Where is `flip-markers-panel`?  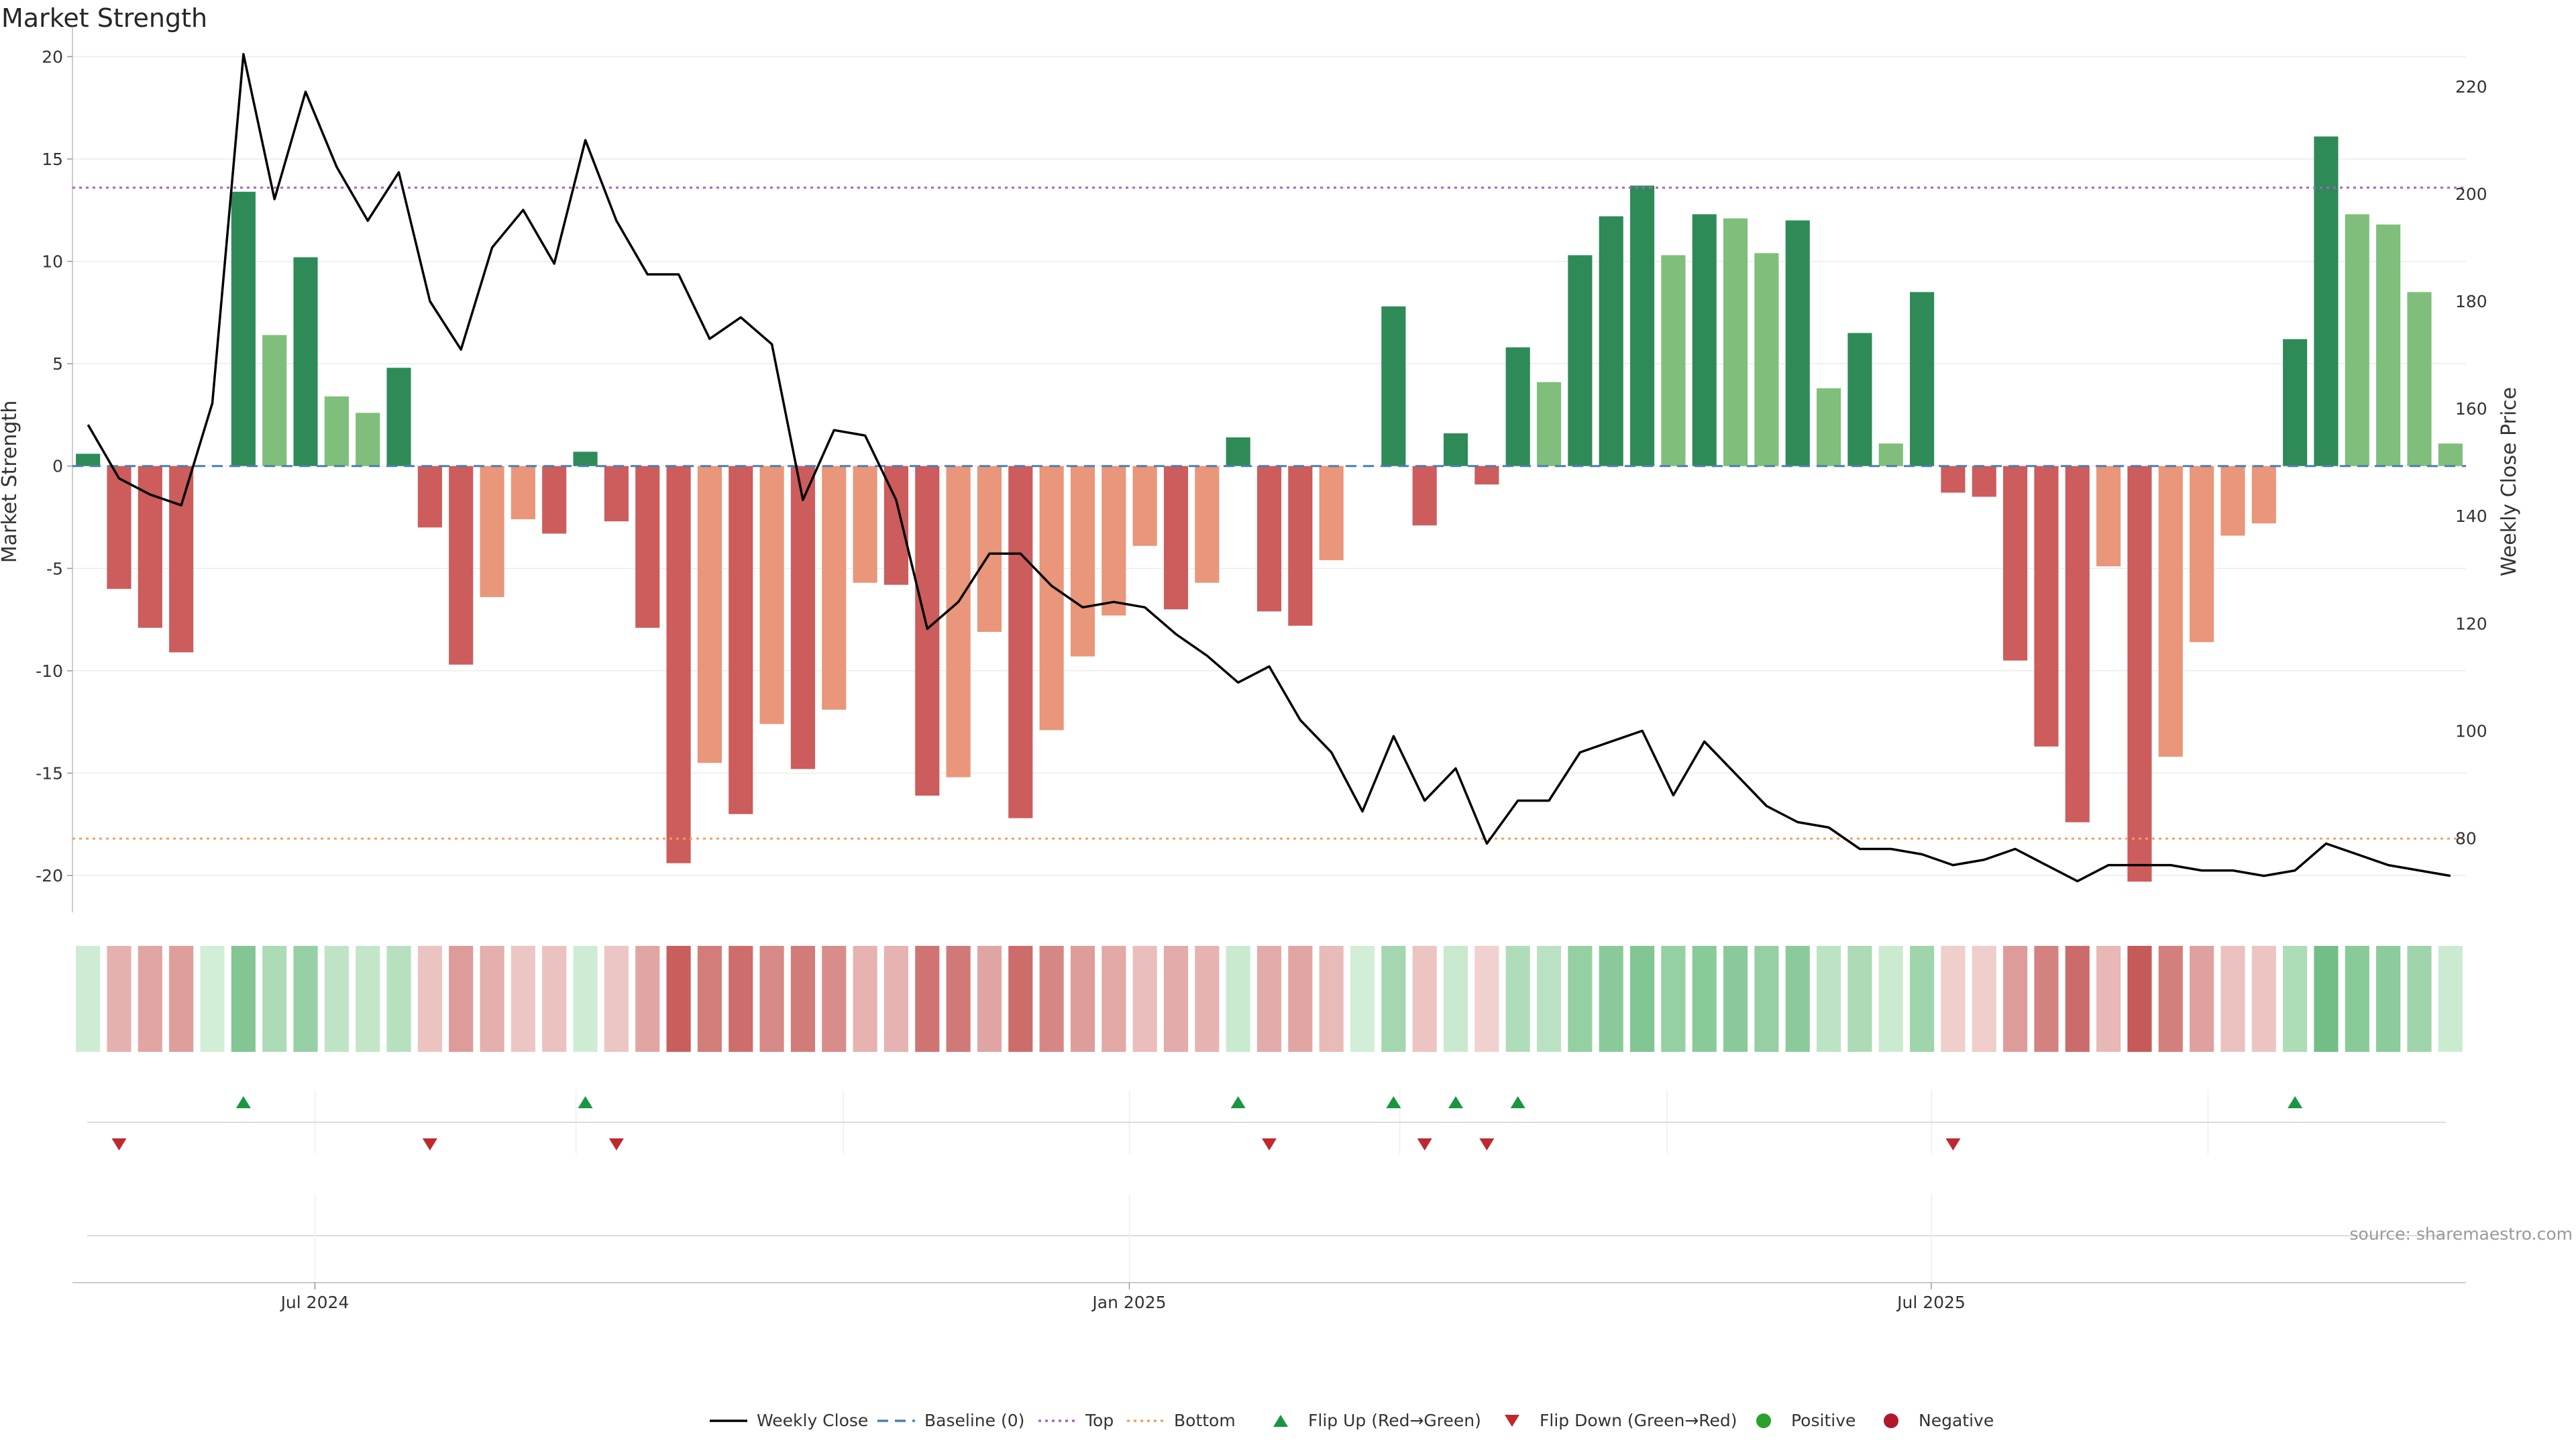 flip-markers-panel is located at coordinates (1266, 1122).